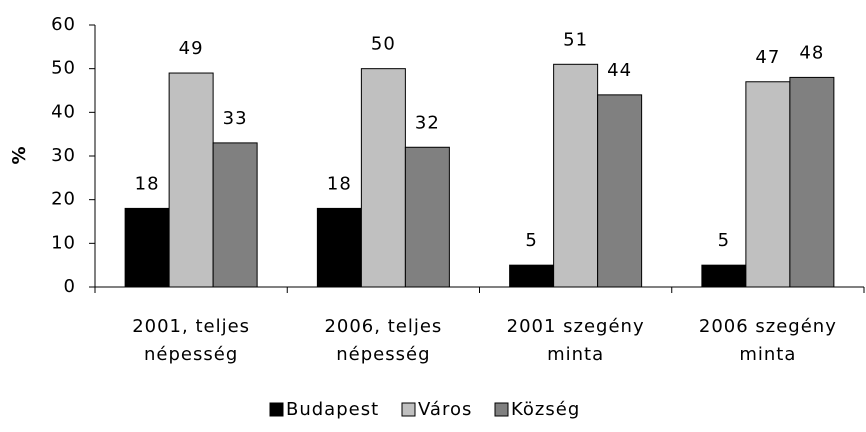 The height and width of the screenshot is (432, 866). What do you see at coordinates (383, 44) in the screenshot?
I see `value-label: 50` at bounding box center [383, 44].